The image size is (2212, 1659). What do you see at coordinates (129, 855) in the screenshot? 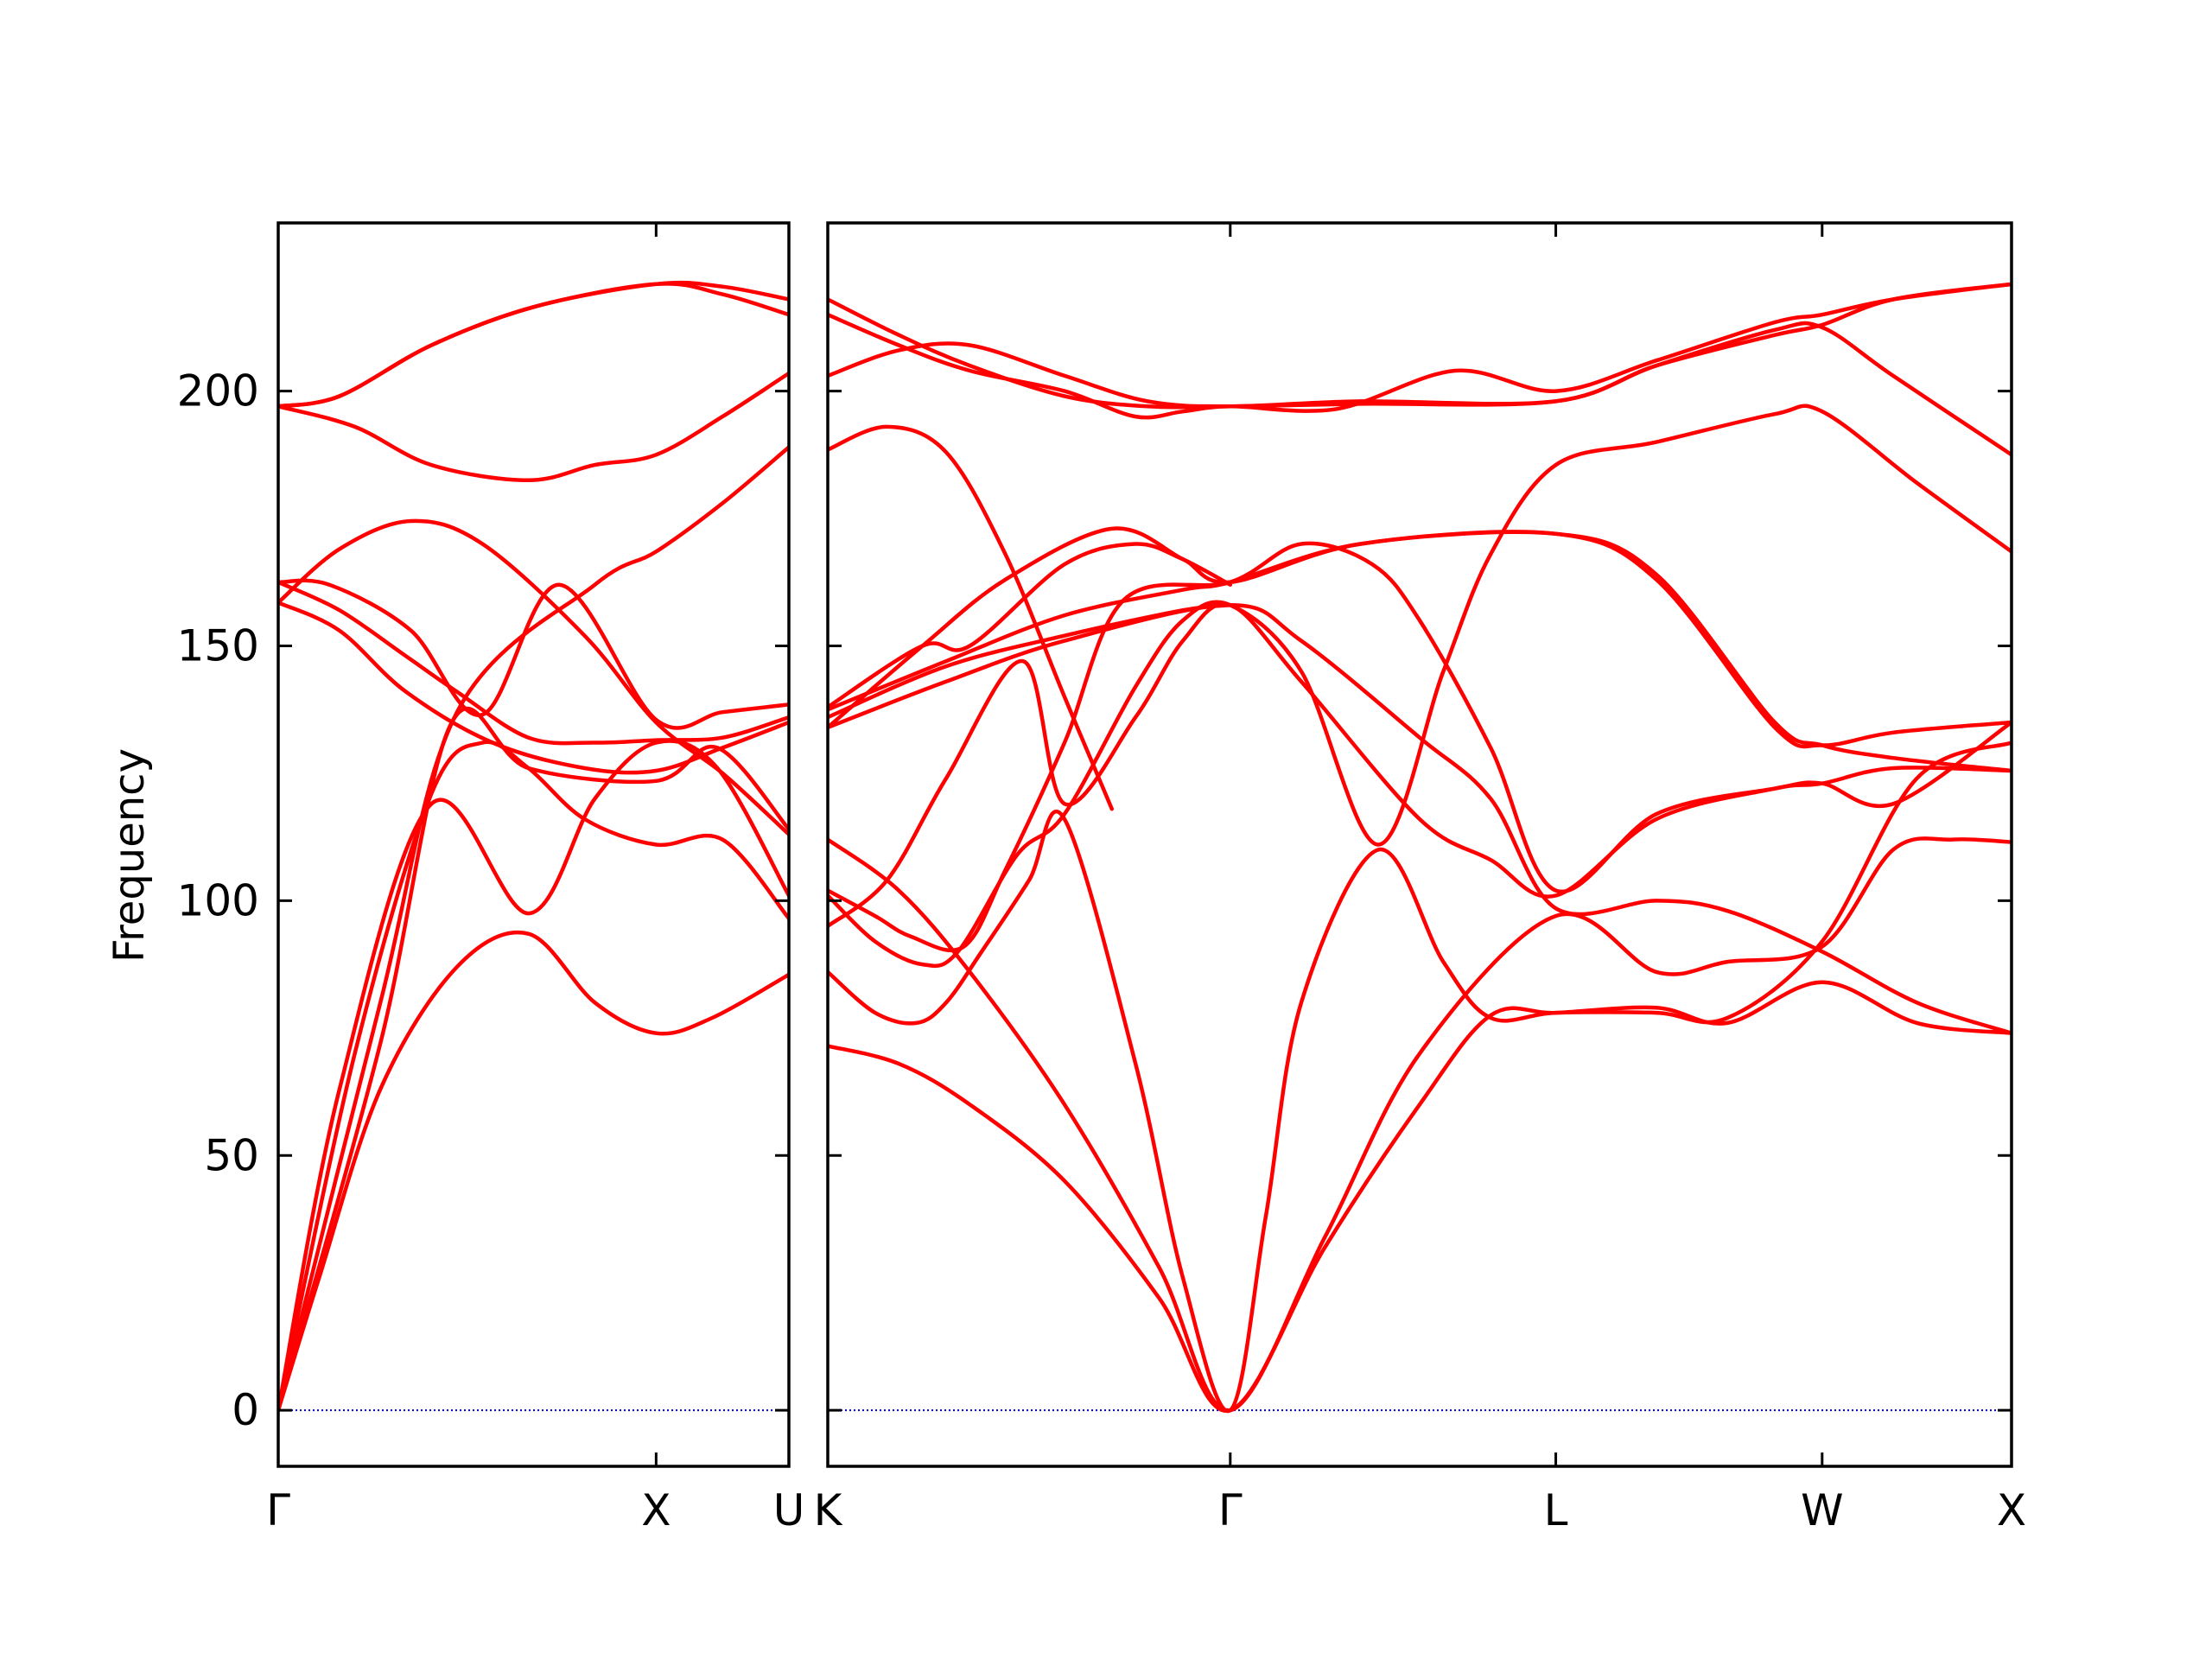
I see `y-axis-label: Frequency` at bounding box center [129, 855].